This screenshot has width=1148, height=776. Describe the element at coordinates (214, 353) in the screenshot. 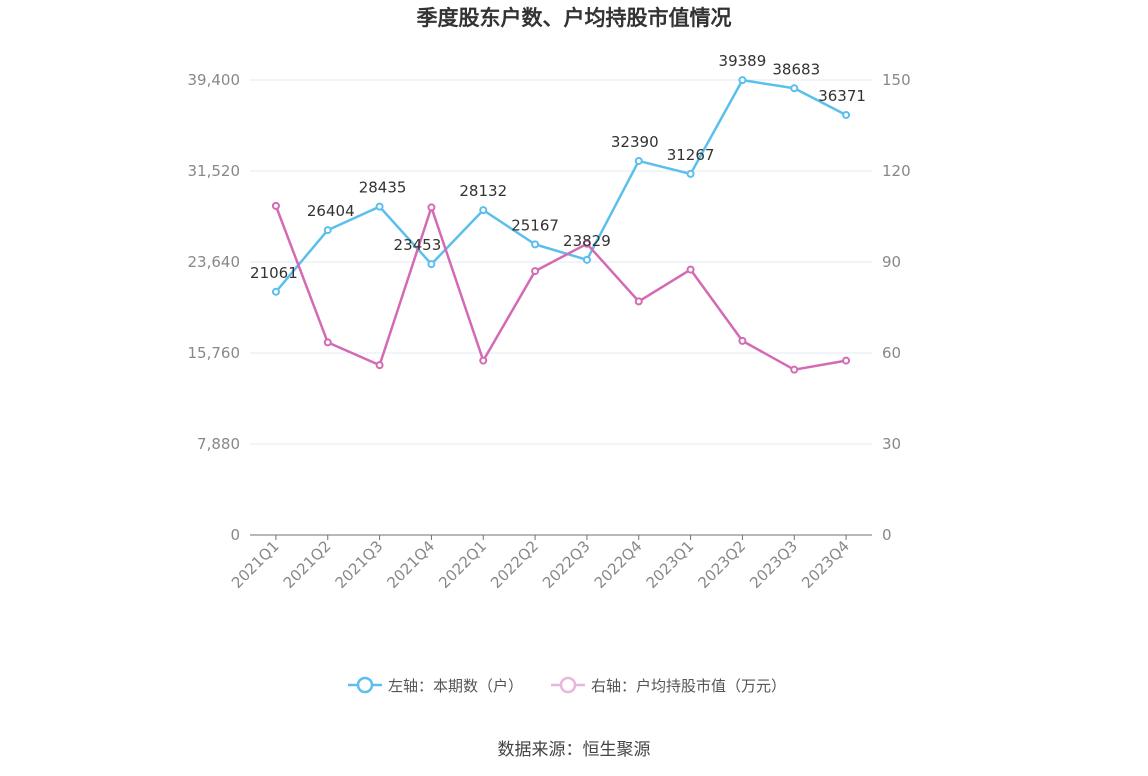

I see `left-tick-label: 15,760` at that location.